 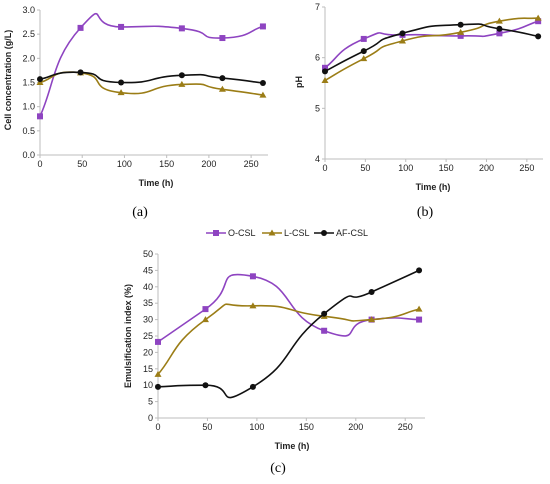 I want to click on legend-marker-o-csl, so click(x=216, y=233).